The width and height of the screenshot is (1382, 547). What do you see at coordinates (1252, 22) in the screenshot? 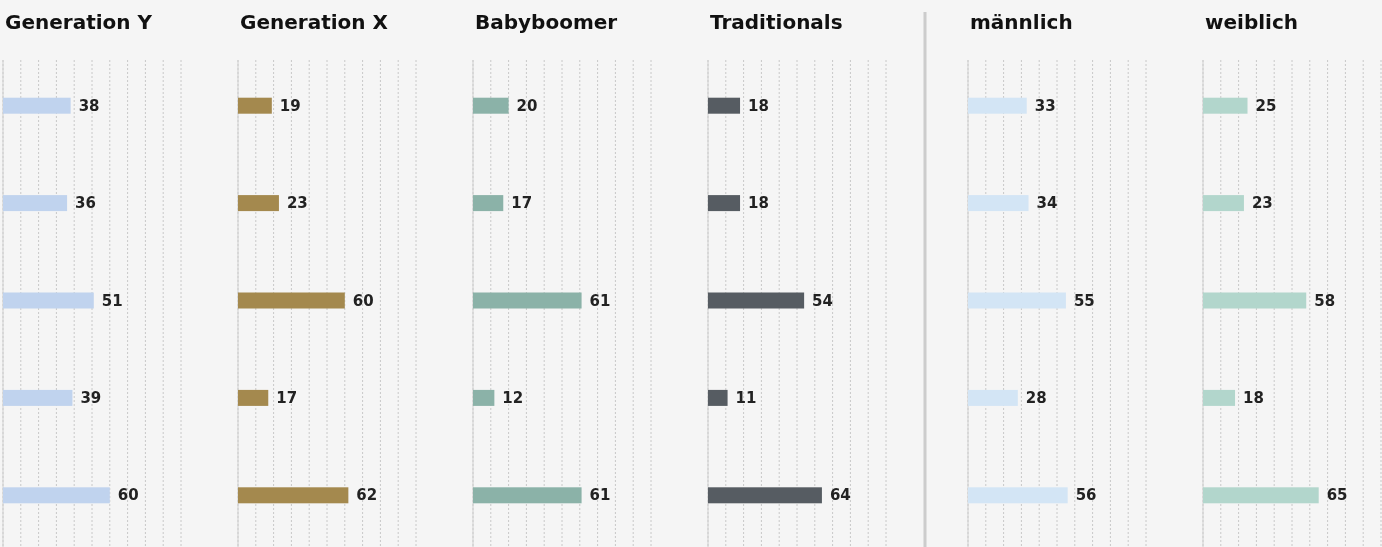
I see `chart-title: weiblich` at bounding box center [1252, 22].